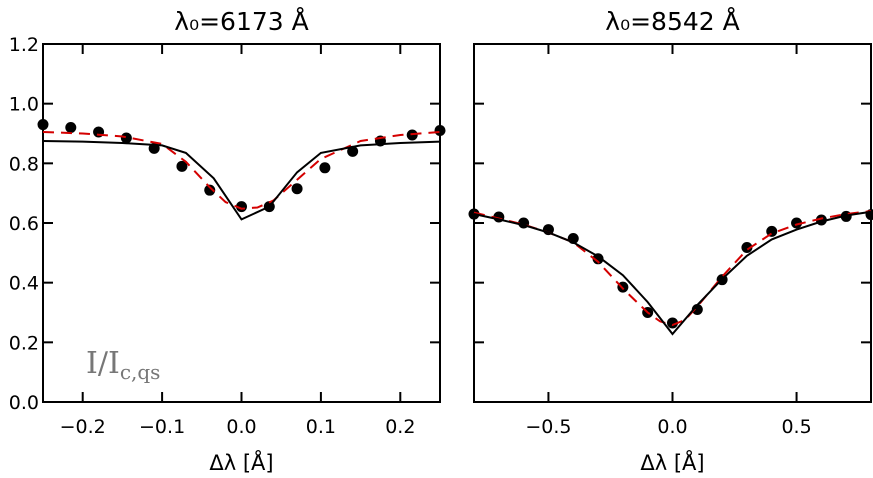 The image size is (873, 478). Describe the element at coordinates (24, 343) in the screenshot. I see `y-tick-label: 0.2` at that location.